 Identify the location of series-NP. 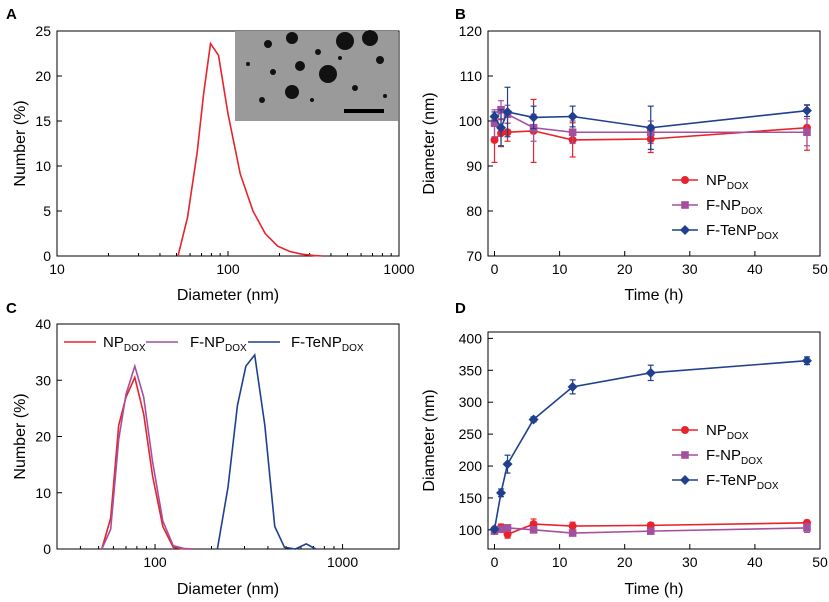
(250, 149).